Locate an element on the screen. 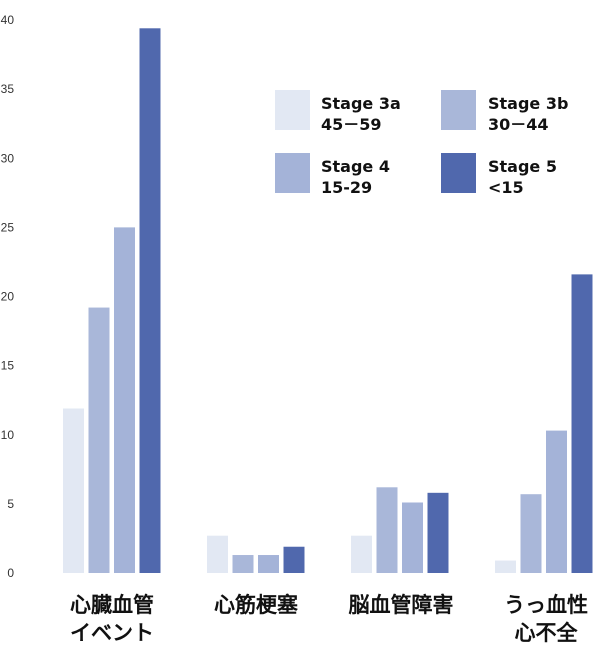  y-tick-label: 15 is located at coordinates (8, 366).